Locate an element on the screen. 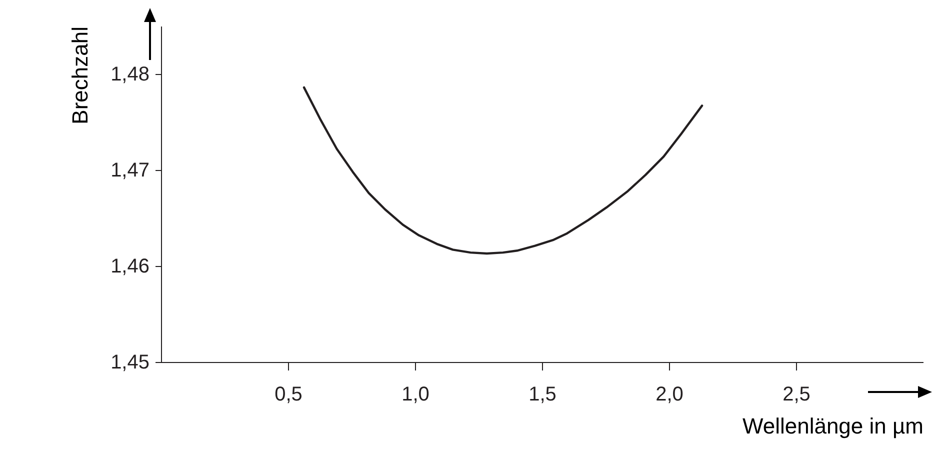 Image resolution: width=934 pixels, height=475 pixels. x-axis-title: Wellenlänge in µm is located at coordinates (833, 426).